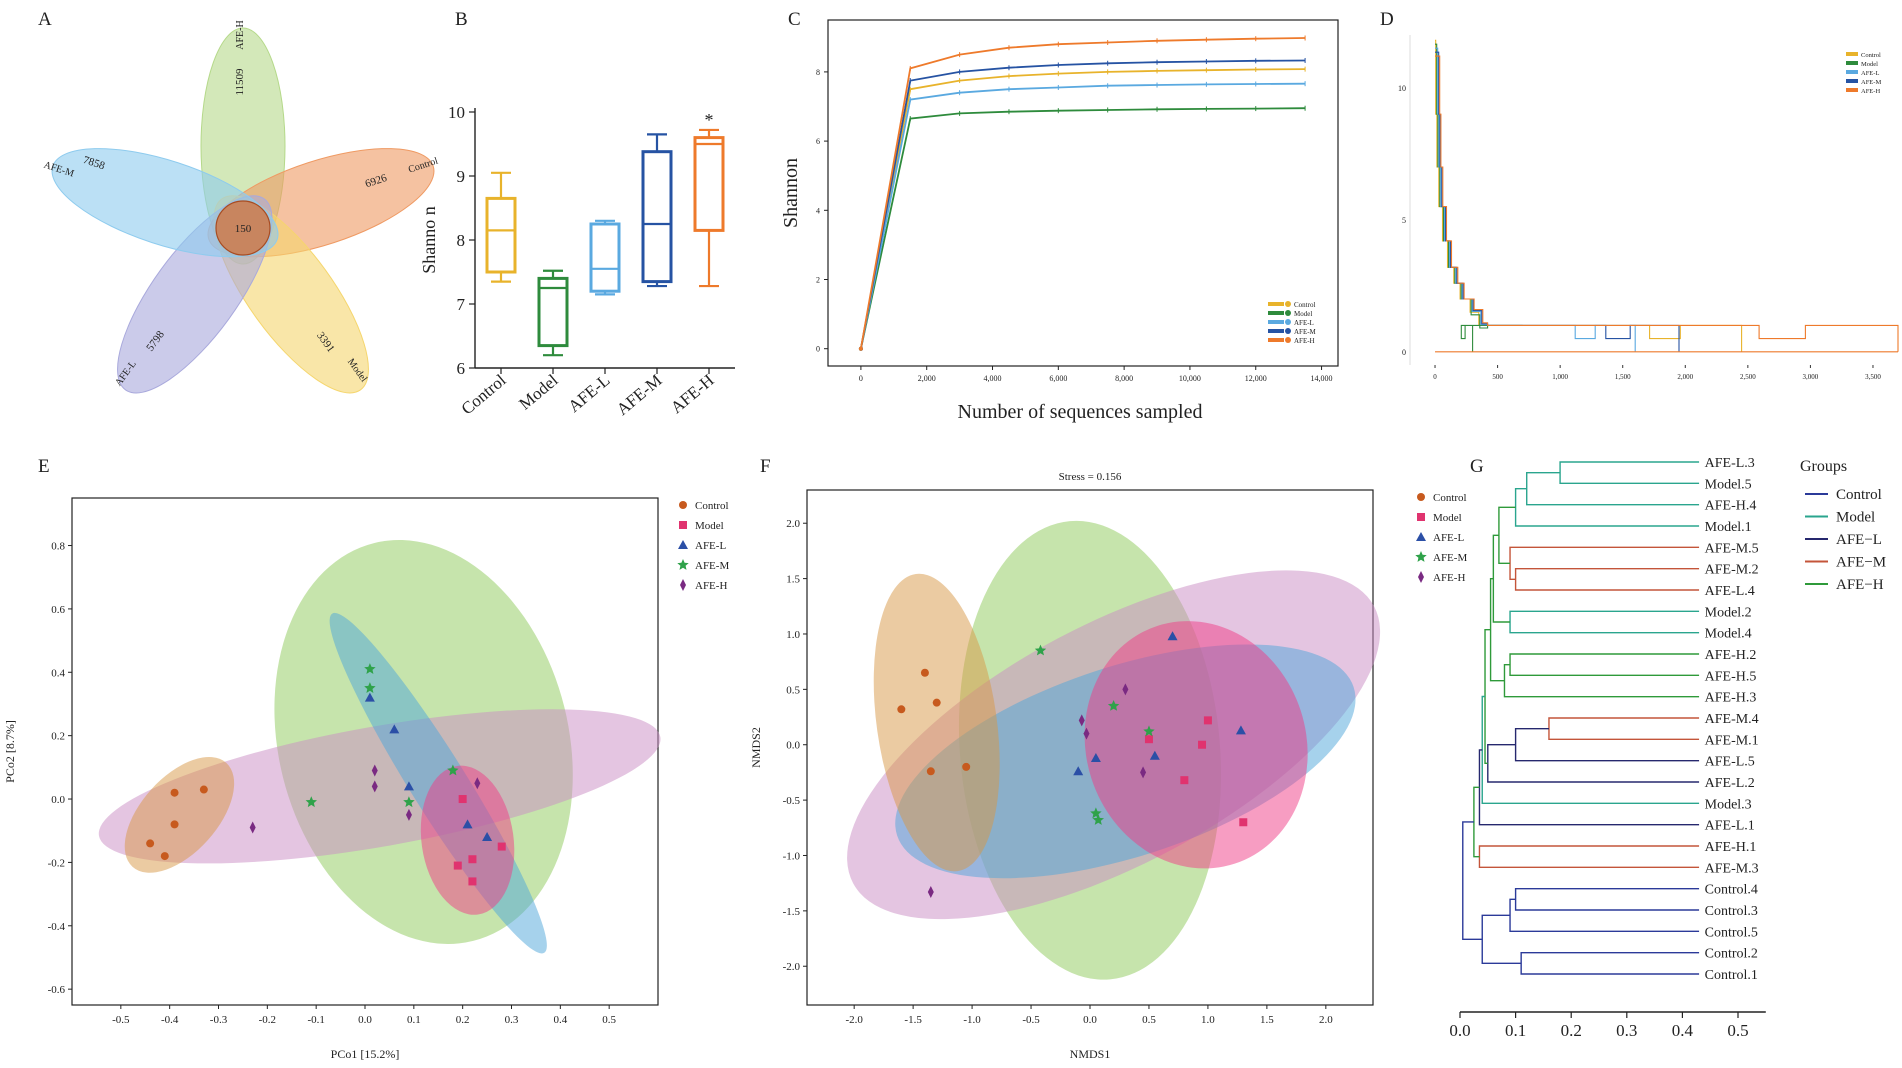  What do you see at coordinates (1083, 215) in the screenshot?
I see `series-line-afe-l` at bounding box center [1083, 215].